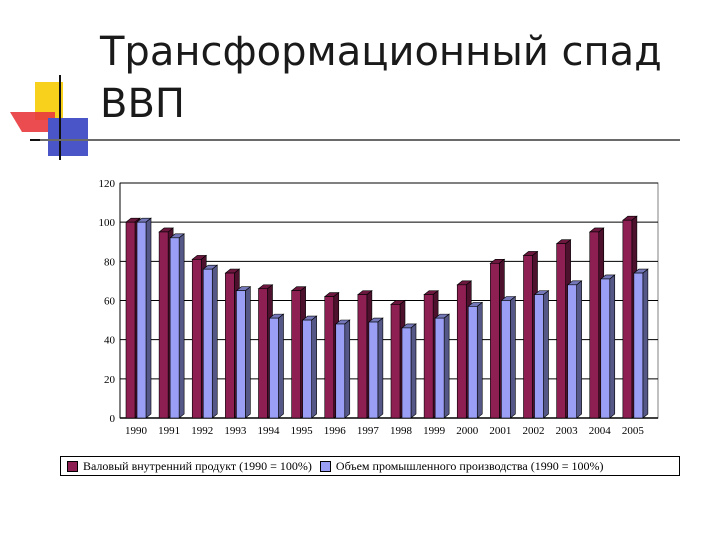  Describe the element at coordinates (32, 122) in the screenshot. I see `logo-red-shape` at that location.